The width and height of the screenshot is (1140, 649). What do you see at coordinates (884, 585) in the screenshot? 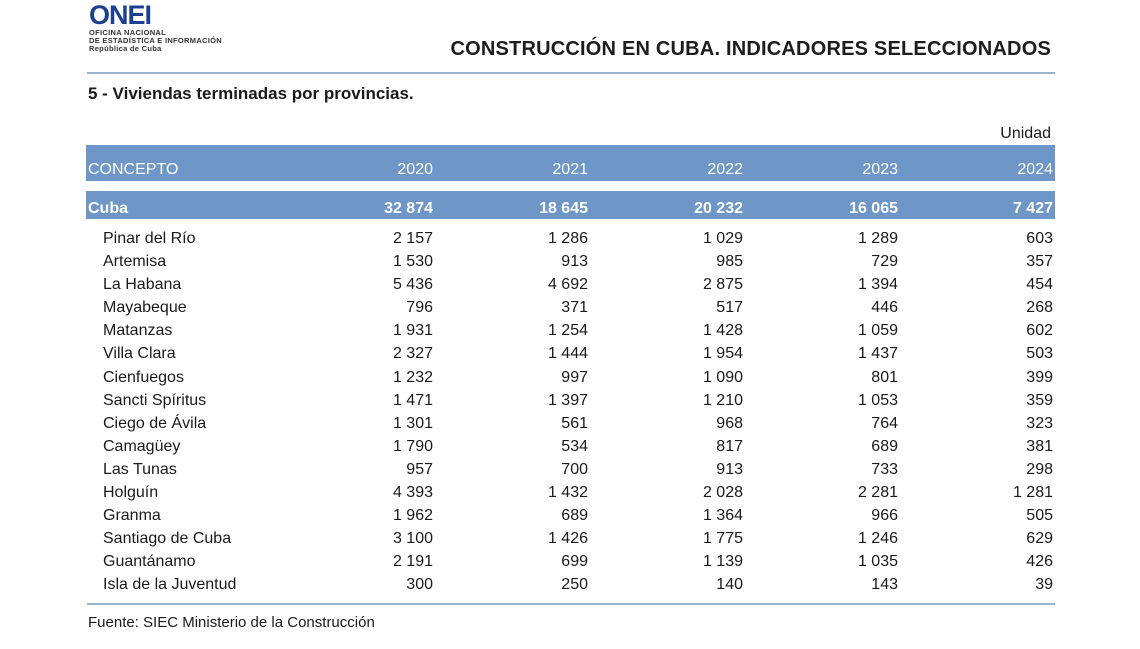
I see `province-value: 143` at bounding box center [884, 585].